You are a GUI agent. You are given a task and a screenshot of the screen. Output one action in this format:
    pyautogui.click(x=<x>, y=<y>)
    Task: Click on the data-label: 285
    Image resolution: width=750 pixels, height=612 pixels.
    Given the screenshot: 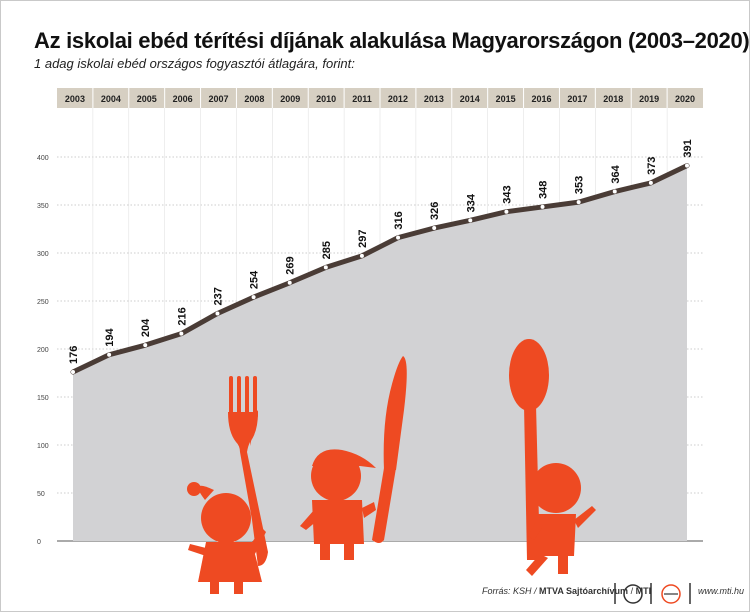 What is the action you would take?
    pyautogui.click(x=327, y=250)
    